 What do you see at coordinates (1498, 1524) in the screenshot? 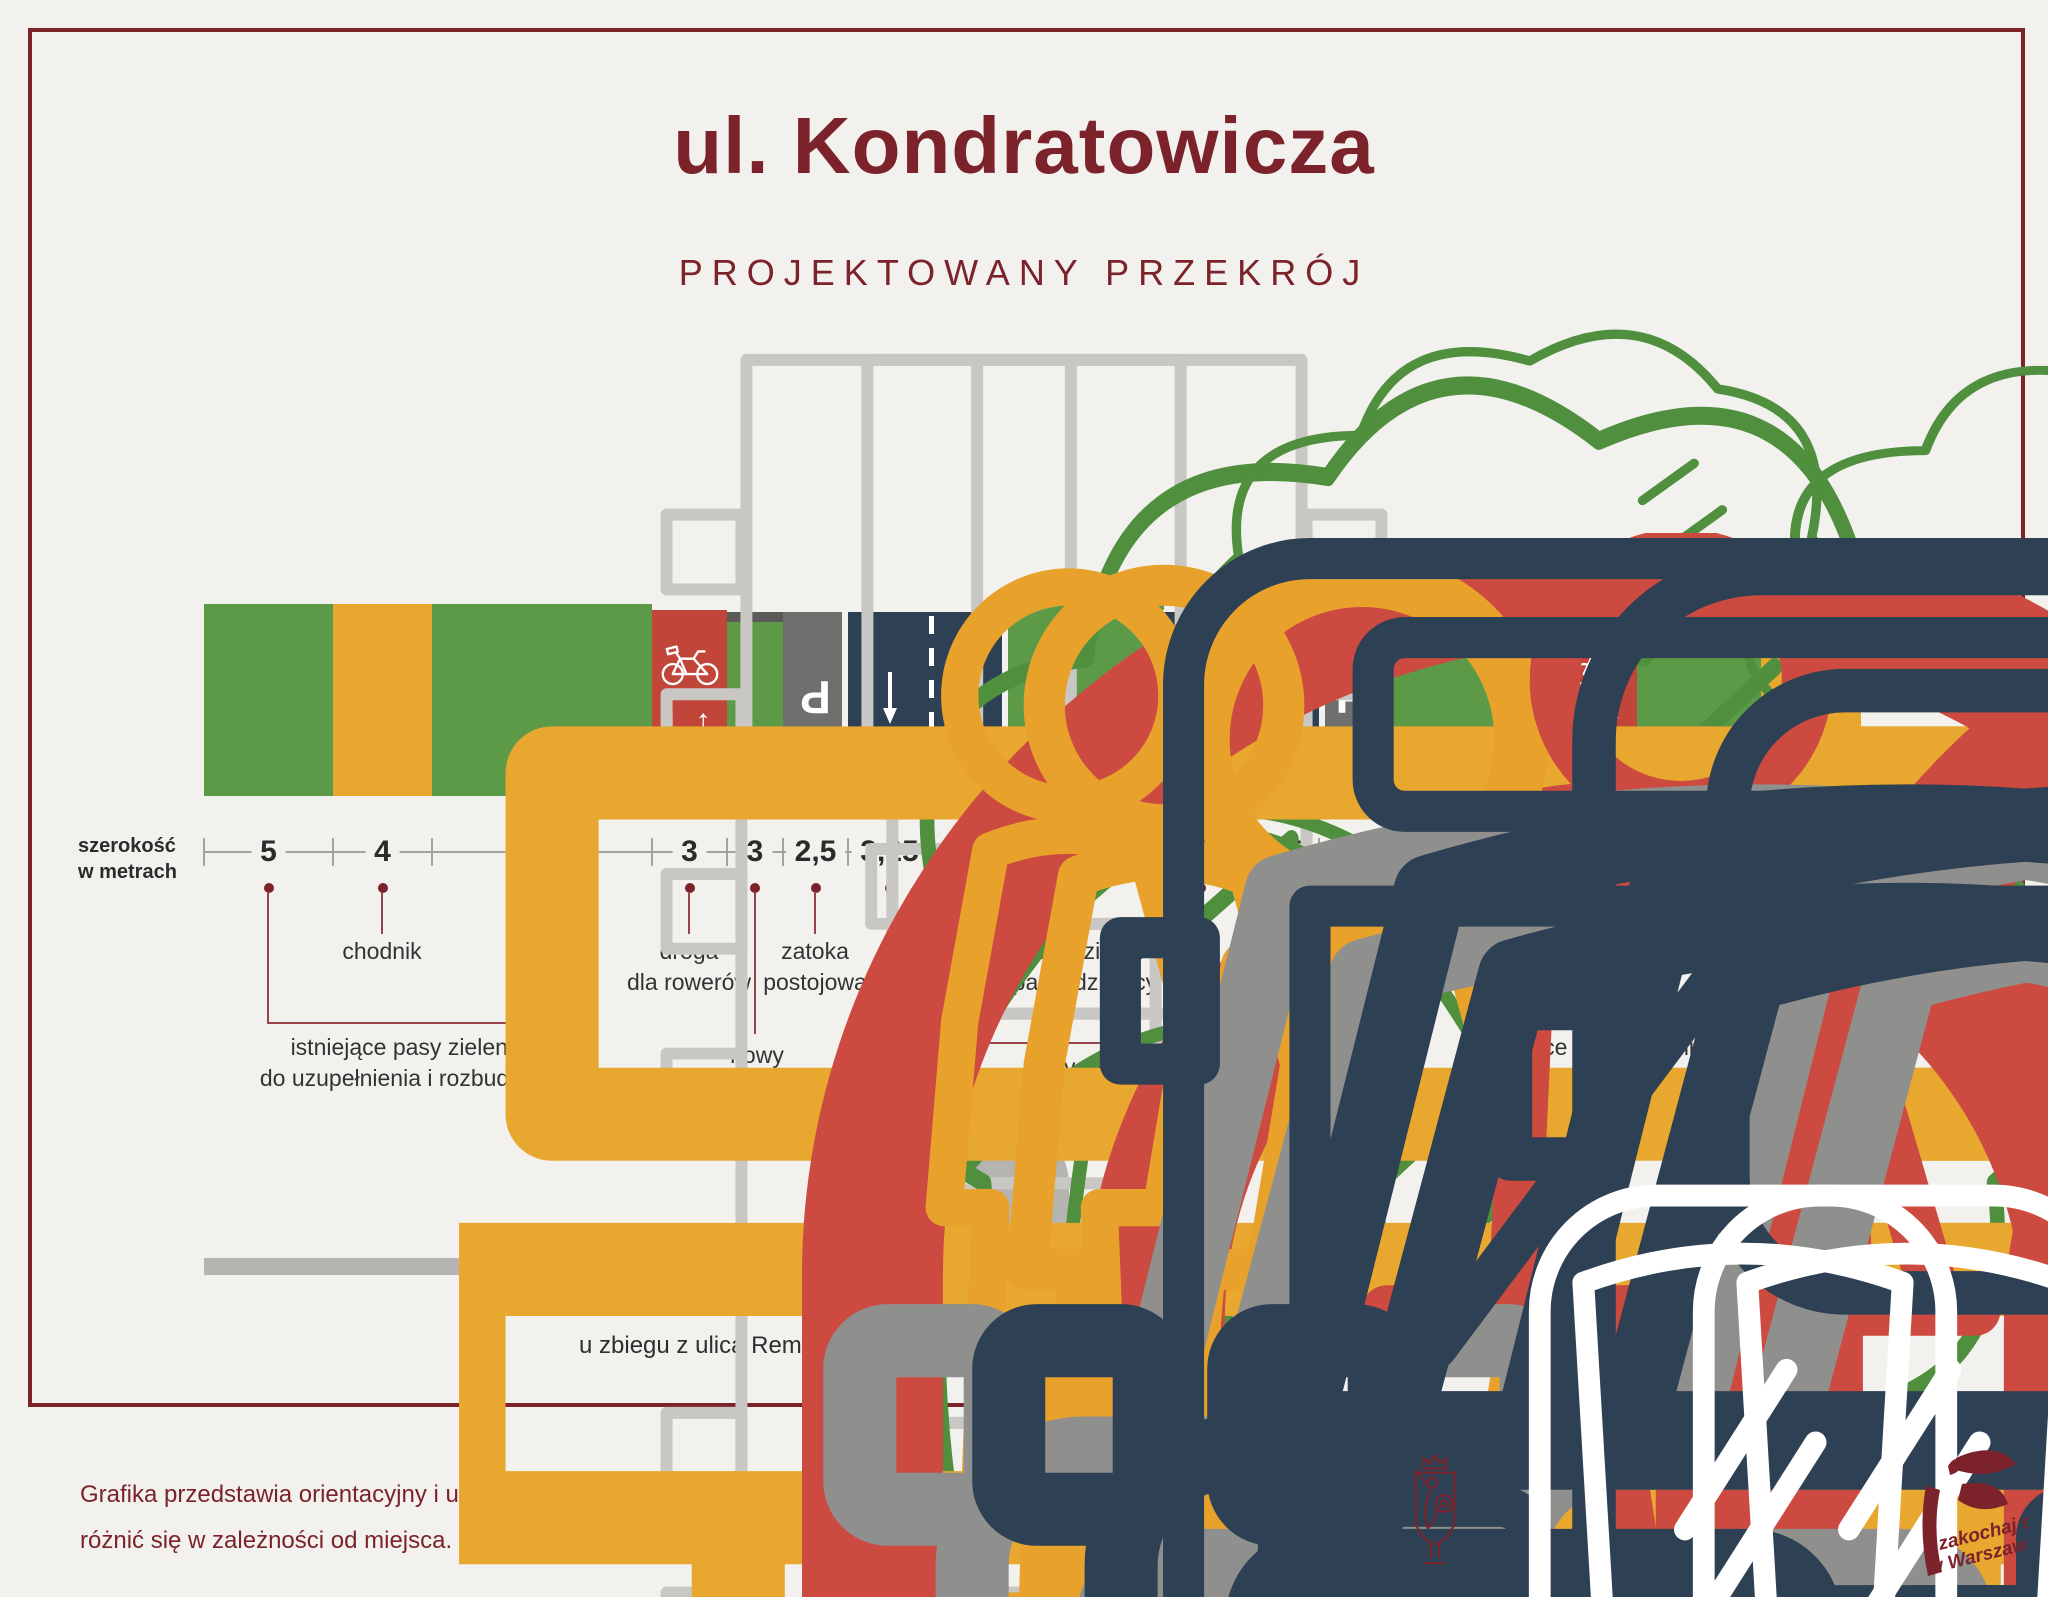
I see `logo-divider` at bounding box center [1498, 1524].